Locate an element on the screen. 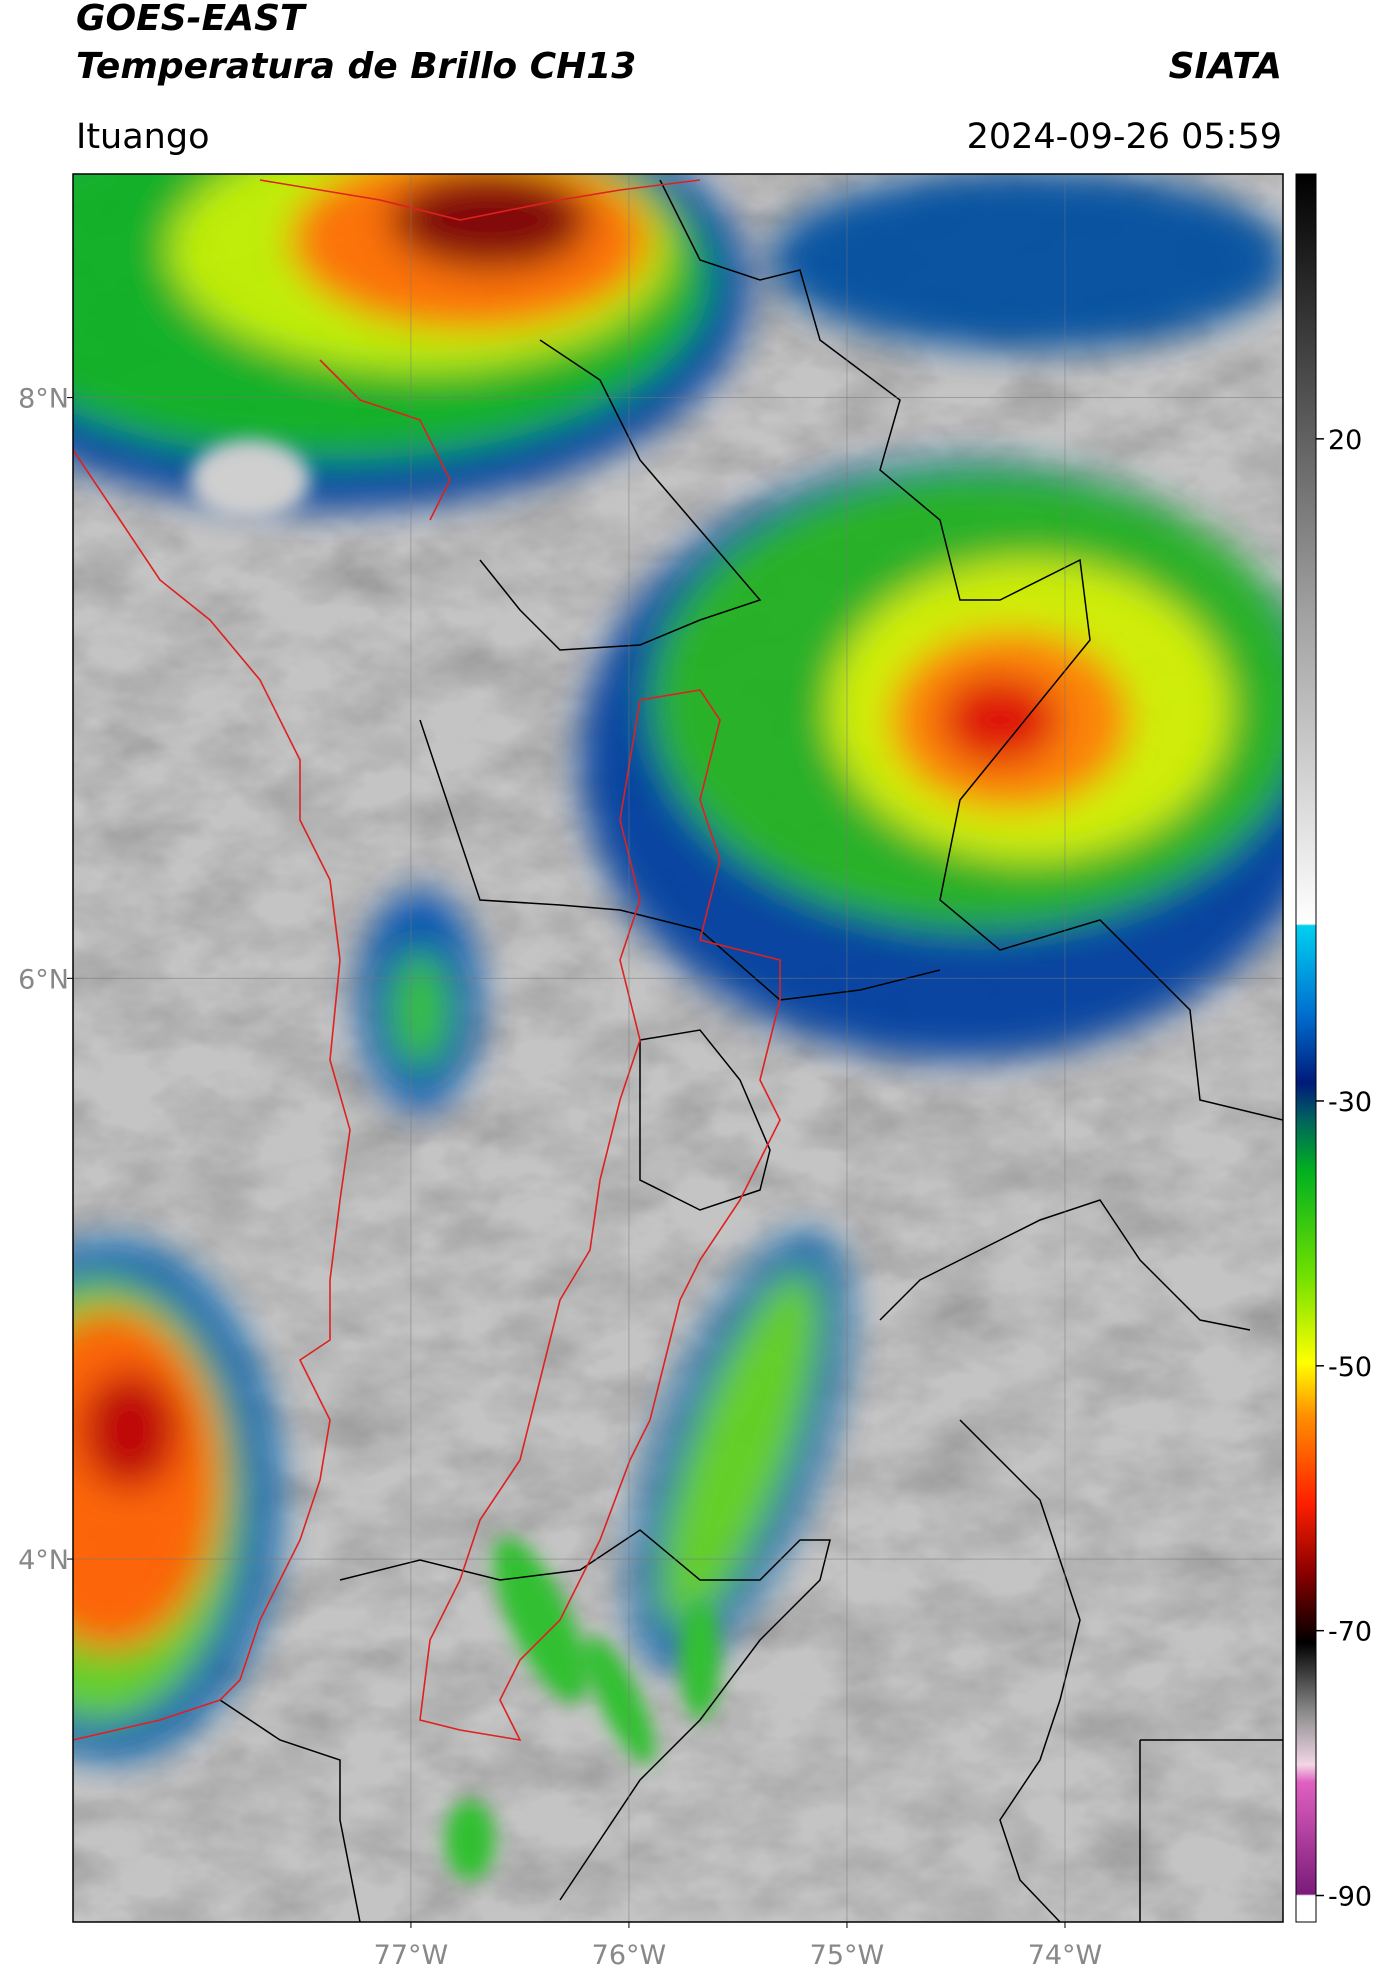 This screenshot has height=1981, width=1384. colorbar-tick-label: -30 is located at coordinates (1350, 1102).